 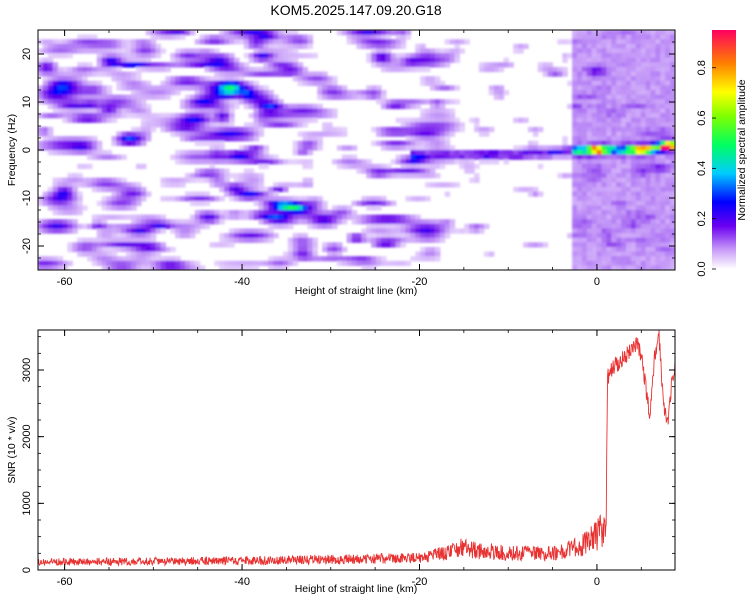 I want to click on colorbar-label: Normalized spectral amplitude, so click(x=742, y=149).